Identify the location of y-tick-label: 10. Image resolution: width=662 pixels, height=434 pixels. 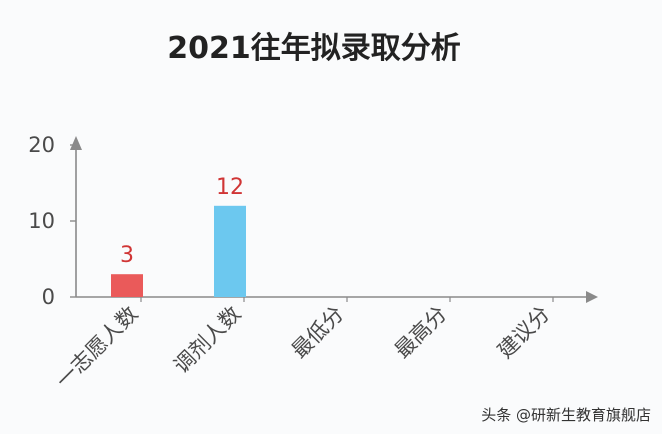
(41, 221).